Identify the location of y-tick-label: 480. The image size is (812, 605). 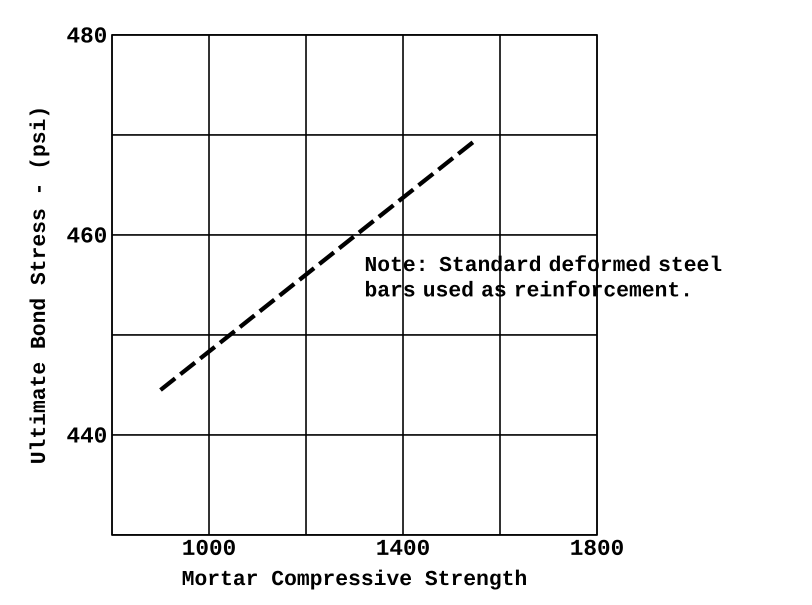
(86, 35).